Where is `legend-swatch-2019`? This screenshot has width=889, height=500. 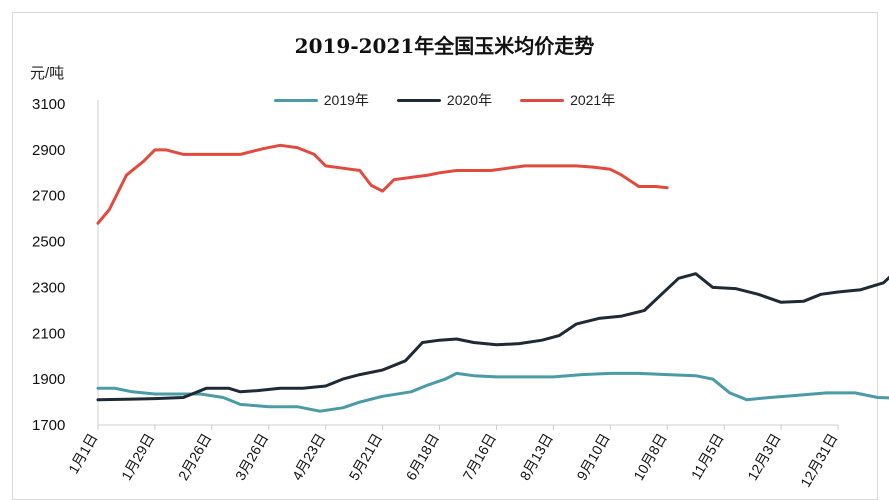
legend-swatch-2019 is located at coordinates (295, 100).